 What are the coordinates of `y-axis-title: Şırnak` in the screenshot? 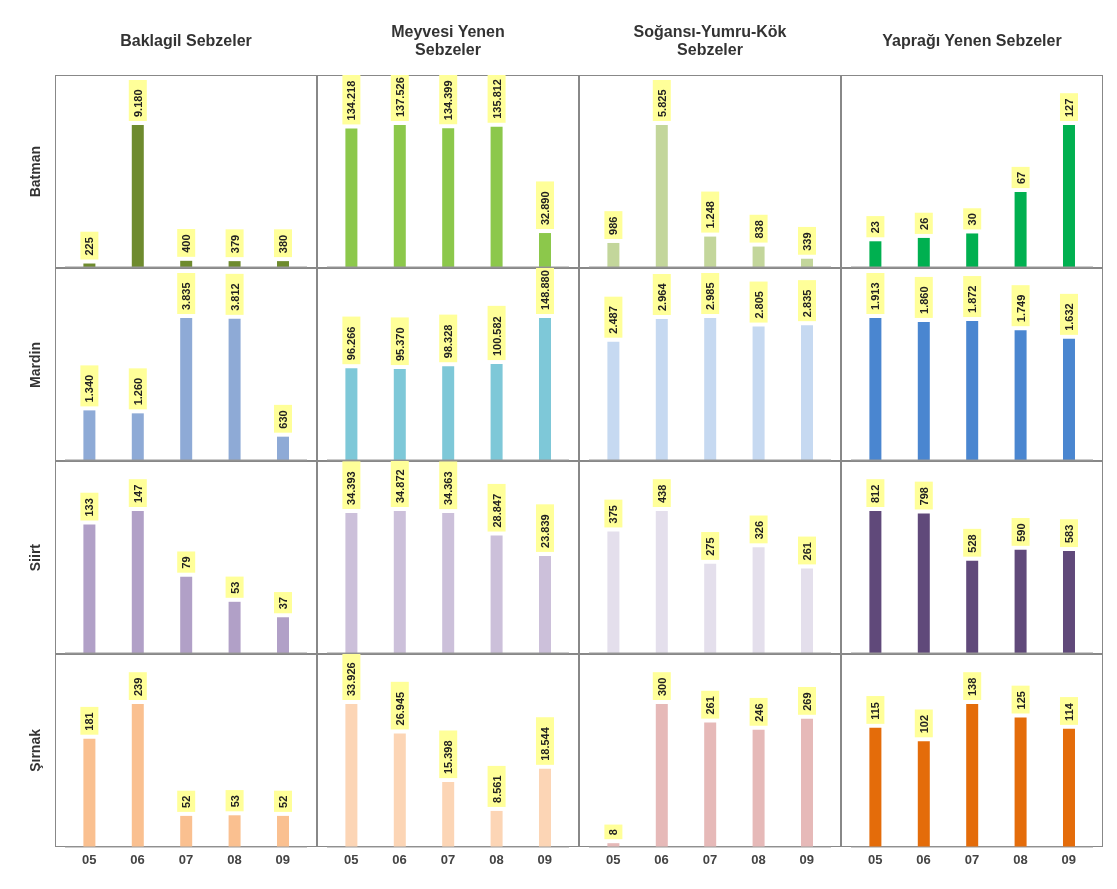 It's located at (35, 750).